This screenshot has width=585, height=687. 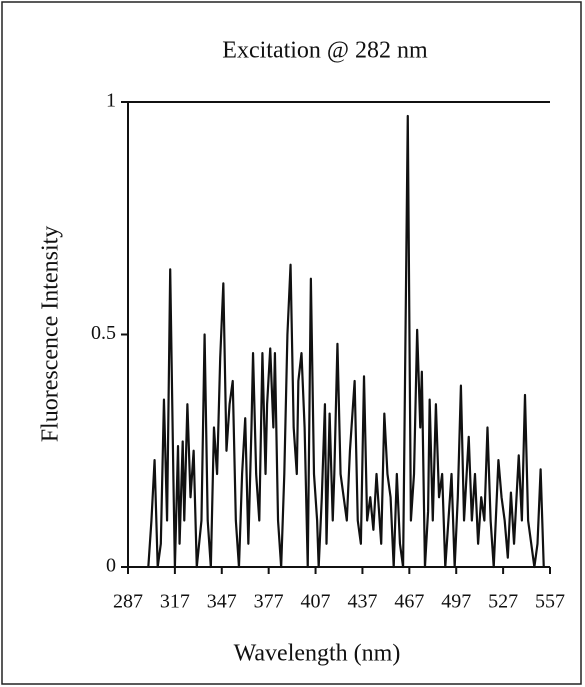 What do you see at coordinates (111, 101) in the screenshot?
I see `y-tick-label: 1` at bounding box center [111, 101].